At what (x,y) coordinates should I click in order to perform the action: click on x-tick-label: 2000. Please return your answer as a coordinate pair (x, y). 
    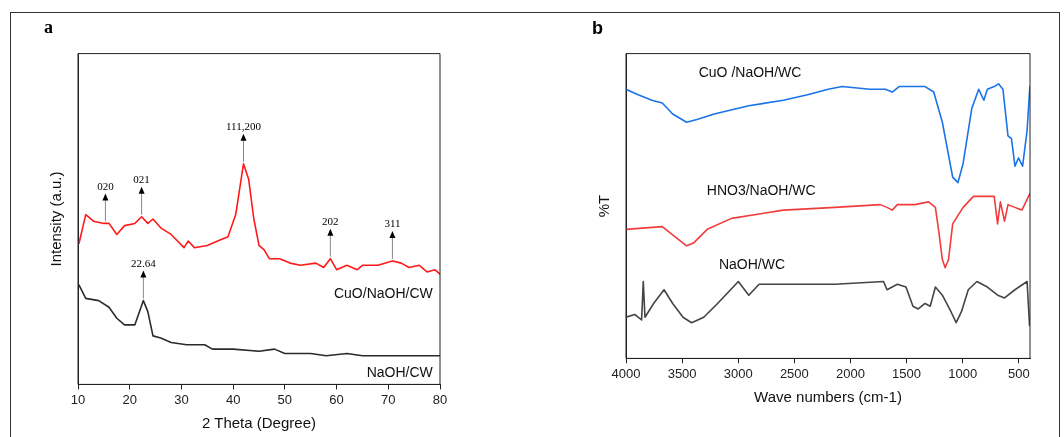
    Looking at the image, I should click on (850, 373).